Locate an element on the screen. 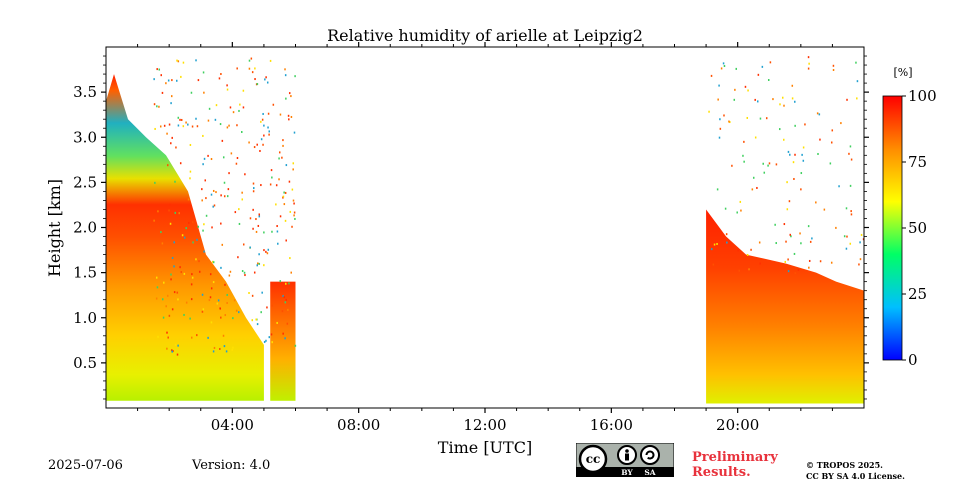 The image size is (960, 480). y-tick-label: 0.5 is located at coordinates (85, 363).